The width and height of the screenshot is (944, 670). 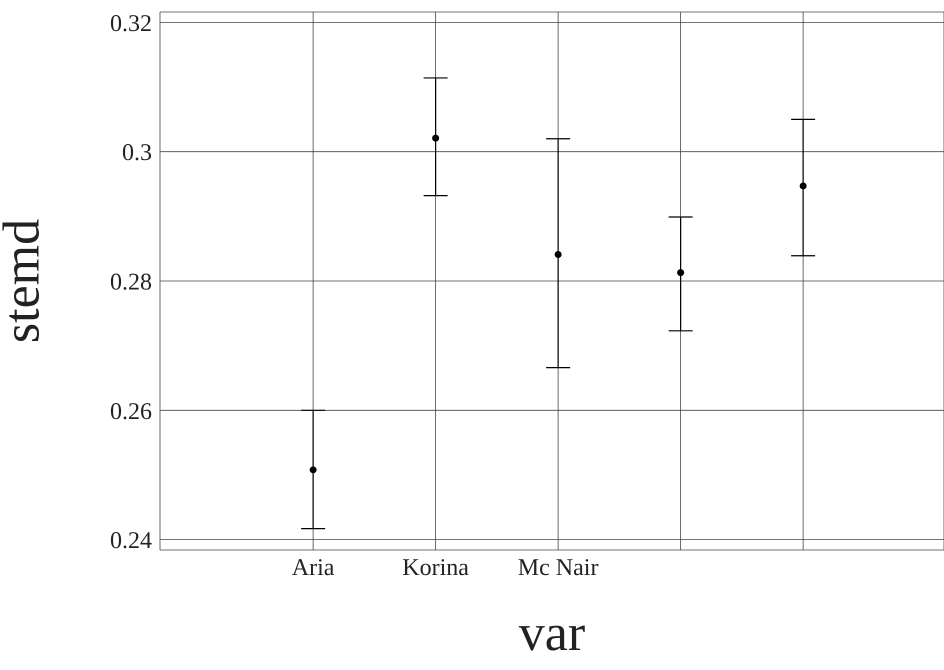 What do you see at coordinates (131, 541) in the screenshot?
I see `y-tick-label: 0.24` at bounding box center [131, 541].